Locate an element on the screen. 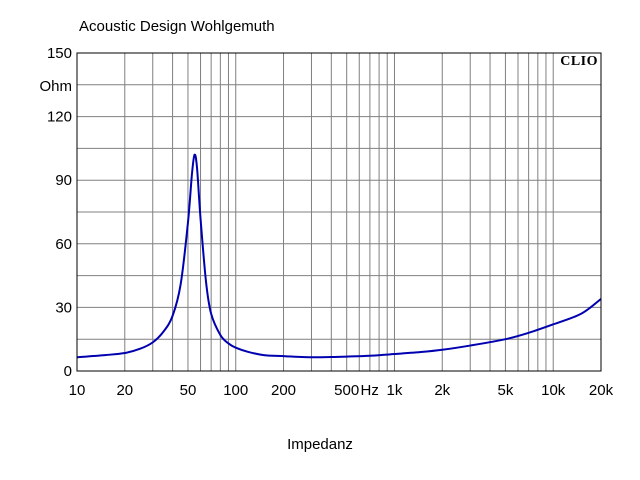 This screenshot has height=480, width=640. y-tick-label: 90 is located at coordinates (63, 180).